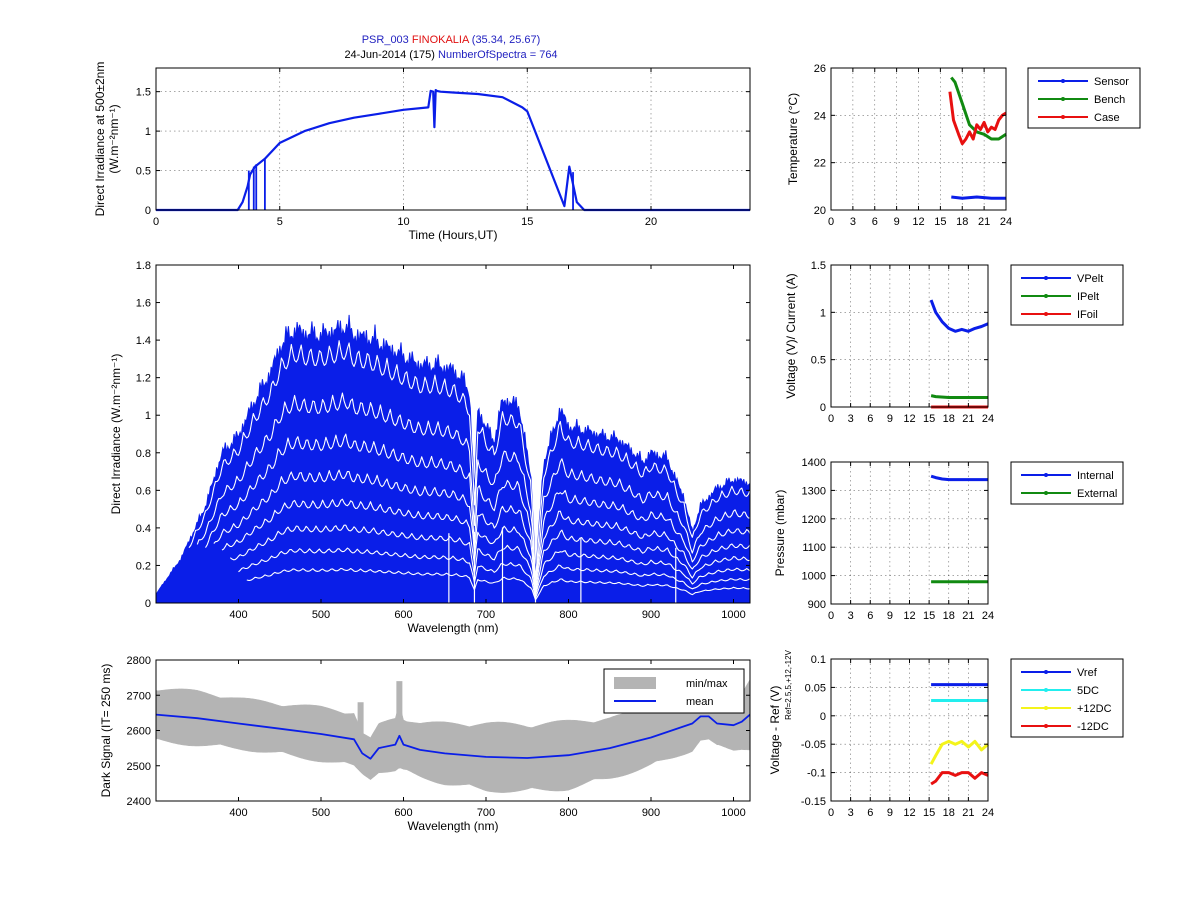  What do you see at coordinates (143, 266) in the screenshot?
I see `y-tick-label: 1.8` at bounding box center [143, 266].